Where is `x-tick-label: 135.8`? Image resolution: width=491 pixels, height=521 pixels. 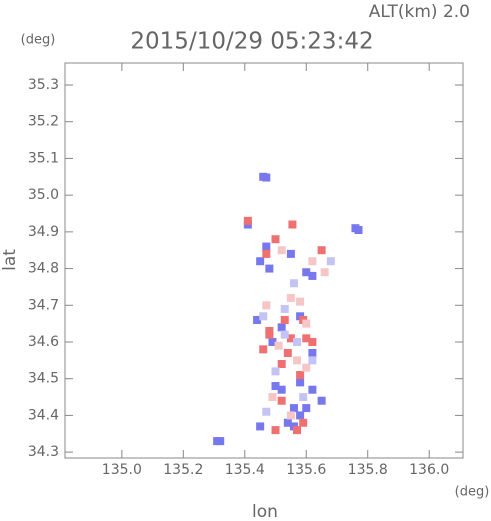 x-tick-label: 135.8 is located at coordinates (368, 470).